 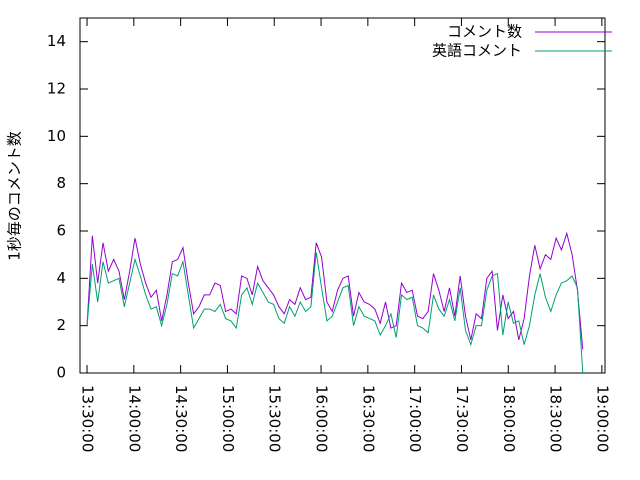 What do you see at coordinates (415, 418) in the screenshot?
I see `x-tick-label: 17:00:00` at bounding box center [415, 418].